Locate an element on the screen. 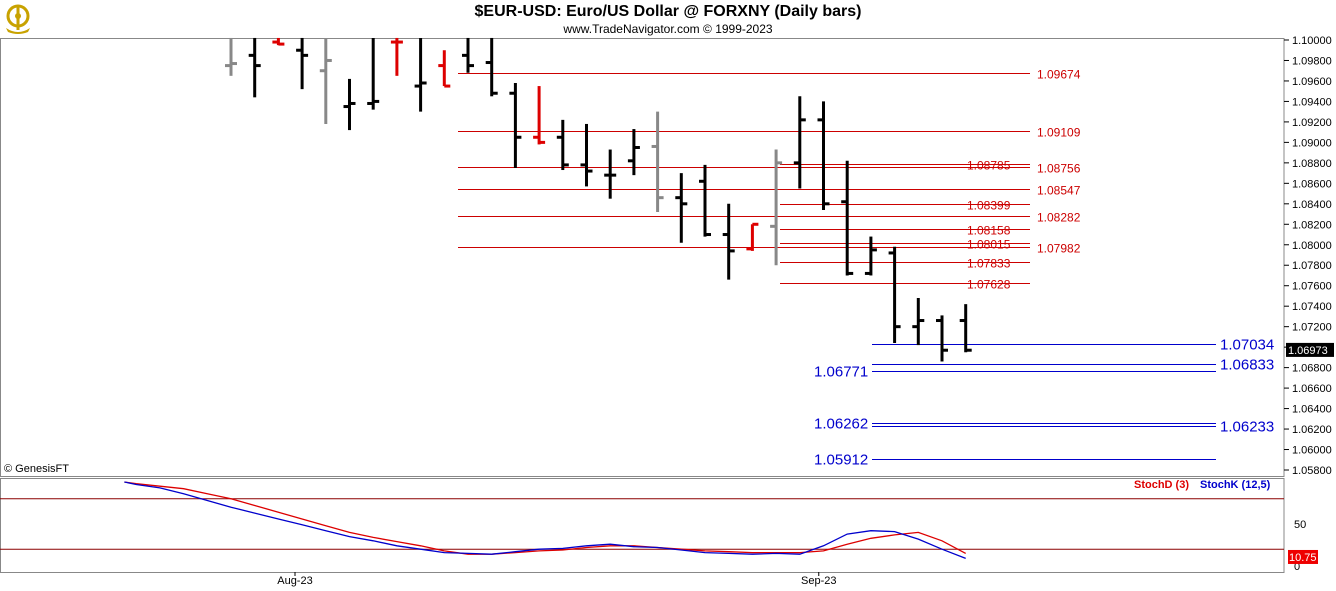  price-tick-label: 1.06400 is located at coordinates (1312, 410).